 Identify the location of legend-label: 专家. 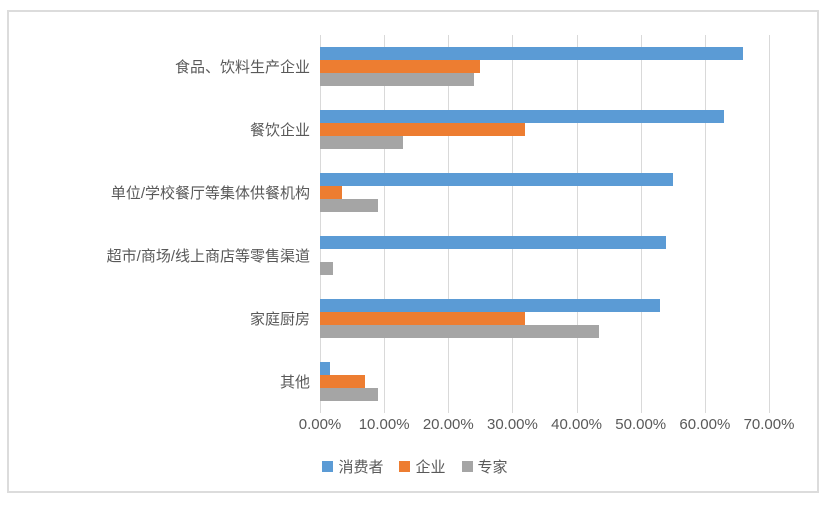
(492, 467).